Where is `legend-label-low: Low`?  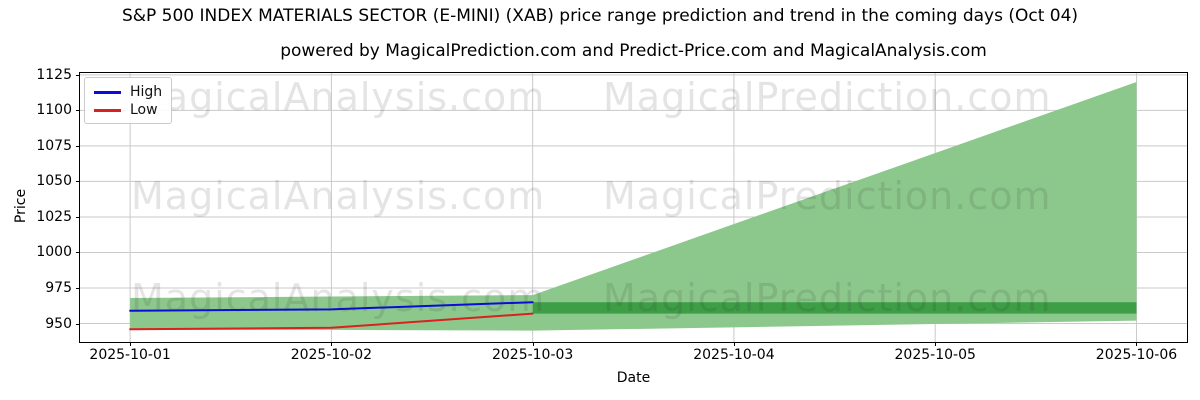 legend-label-low: Low is located at coordinates (144, 110).